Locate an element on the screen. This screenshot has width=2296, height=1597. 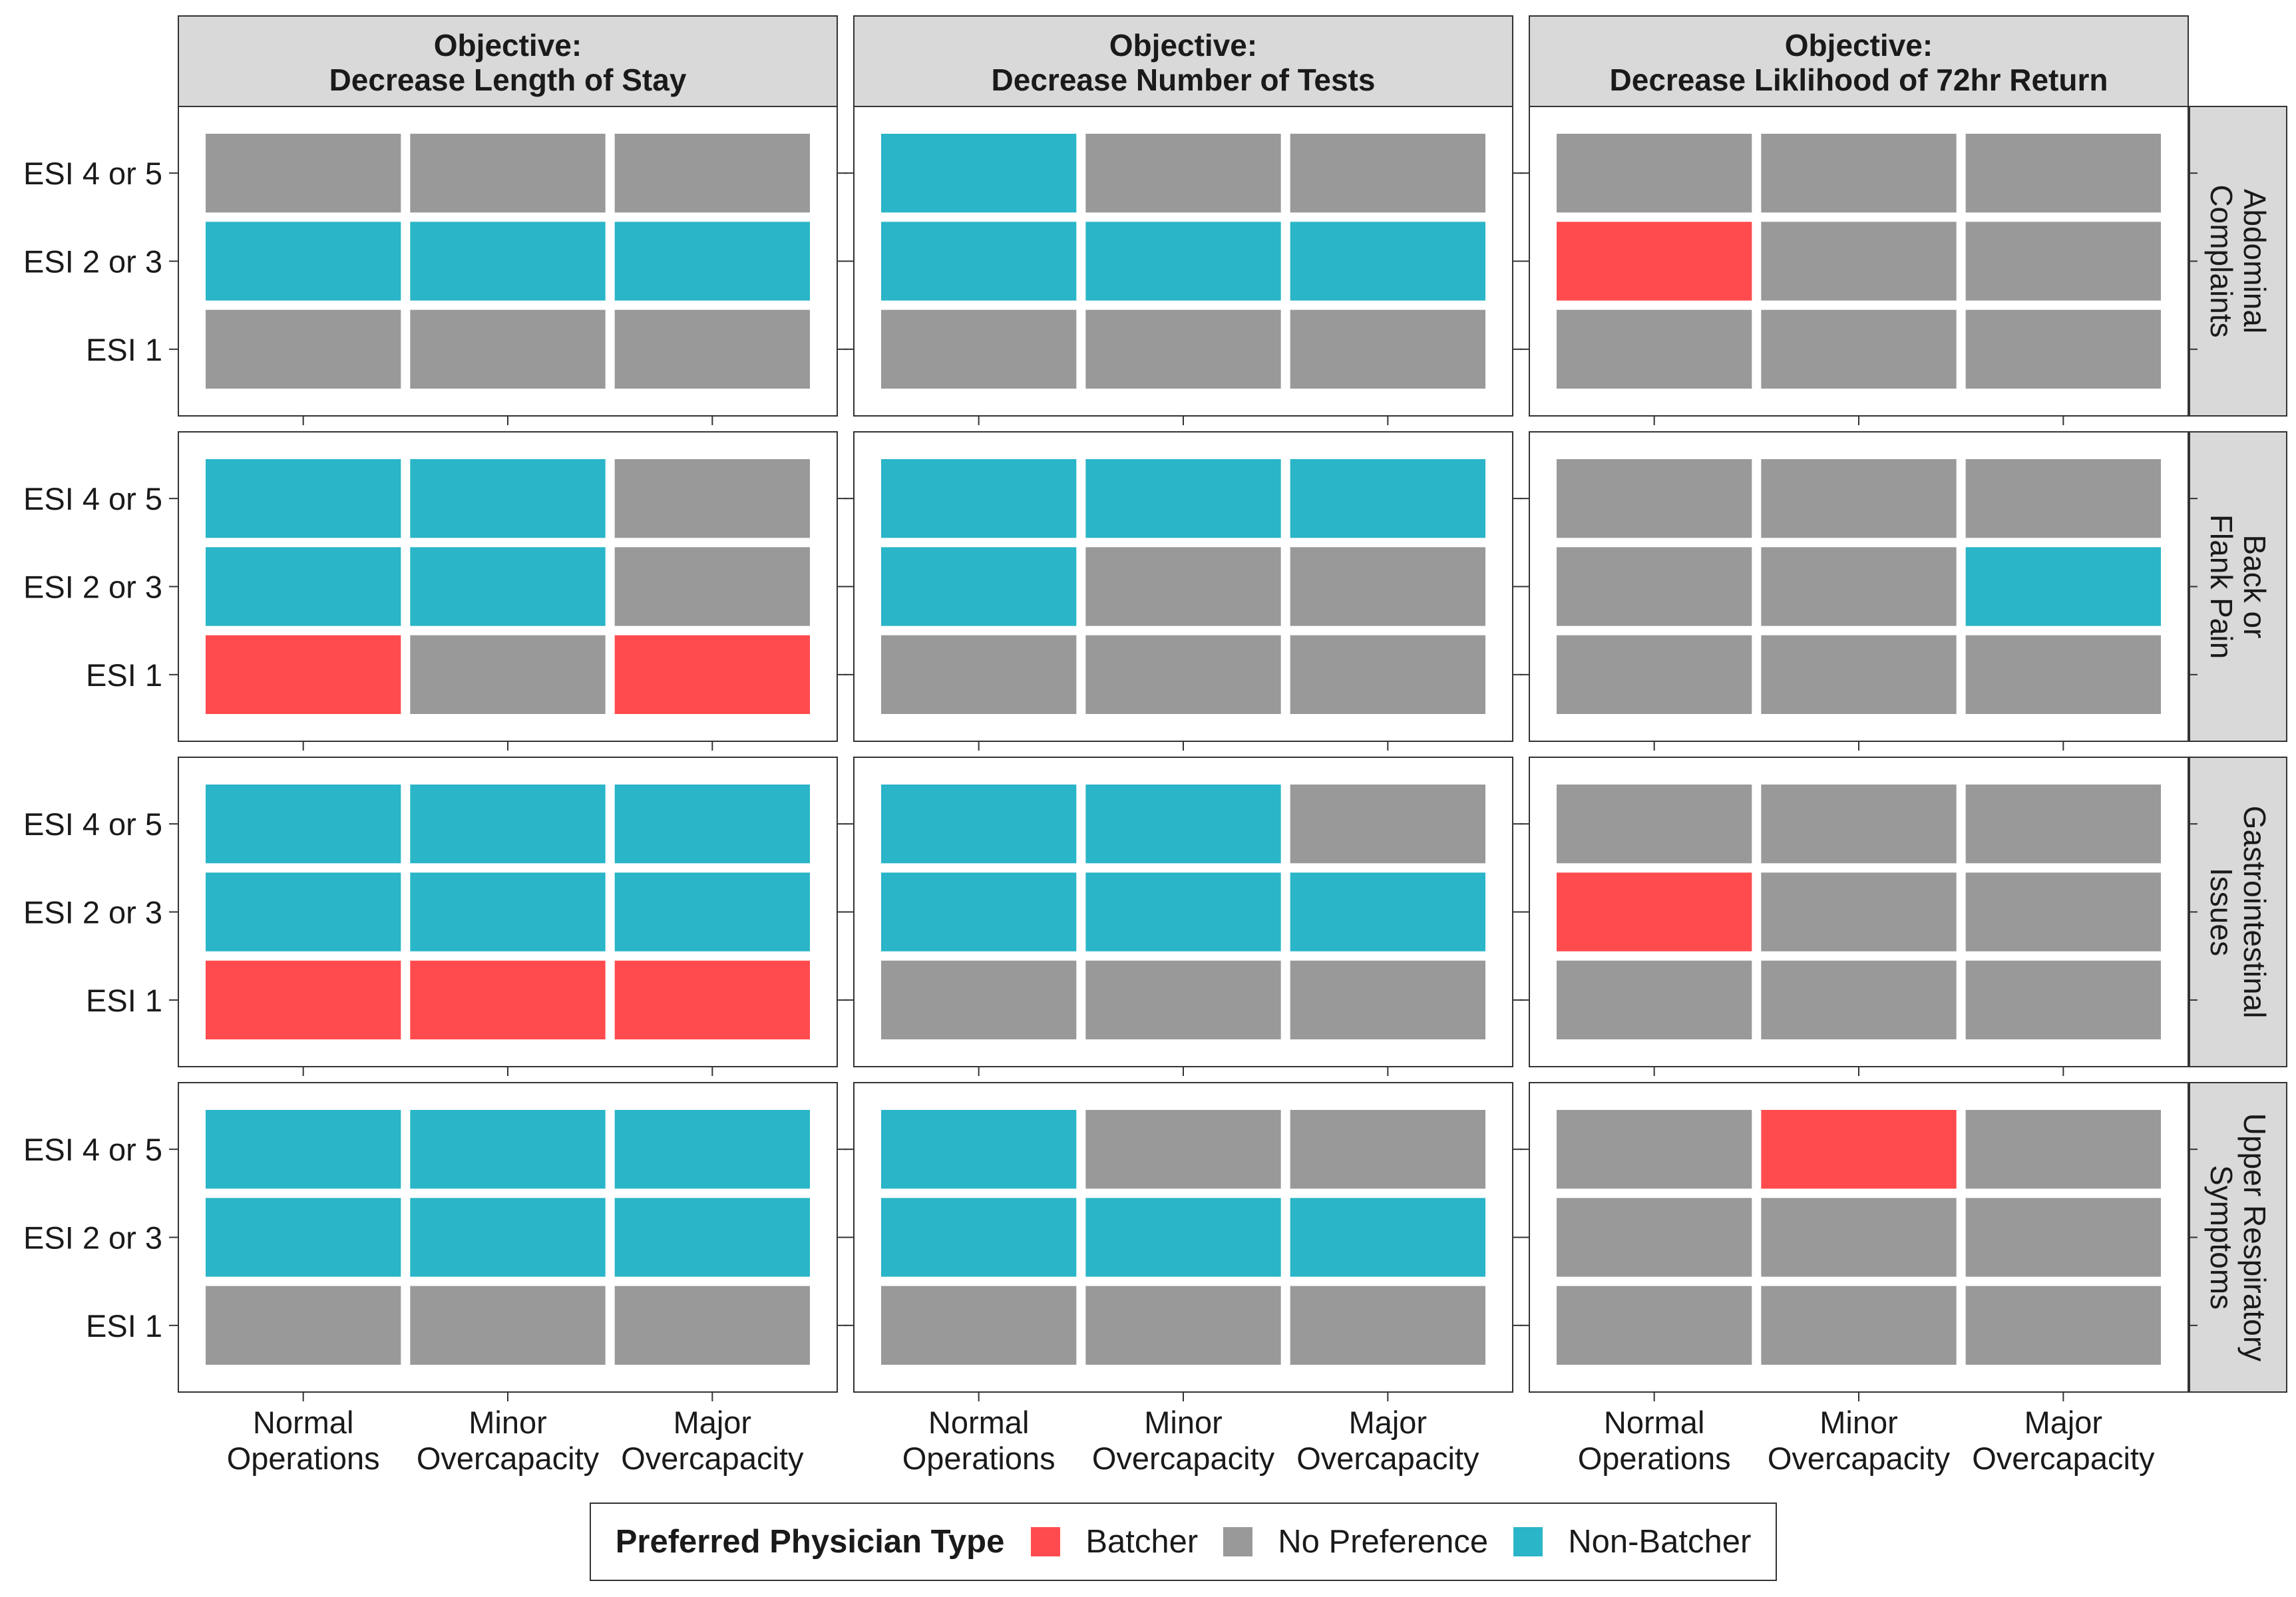
column-facet-label: Decrease Number of Tests is located at coordinates (1184, 80).